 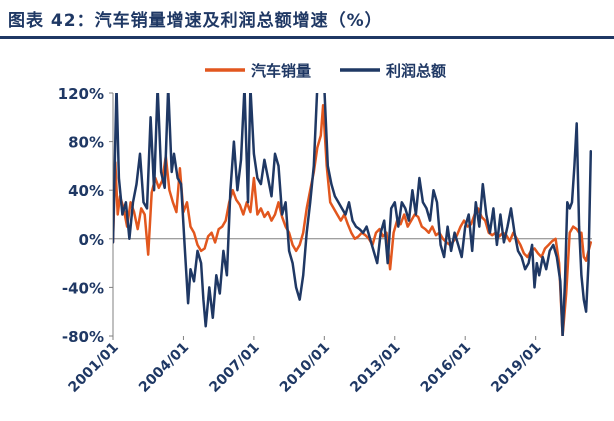 What do you see at coordinates (83, 337) in the screenshot?
I see `y-tick-label: -80%` at bounding box center [83, 337].